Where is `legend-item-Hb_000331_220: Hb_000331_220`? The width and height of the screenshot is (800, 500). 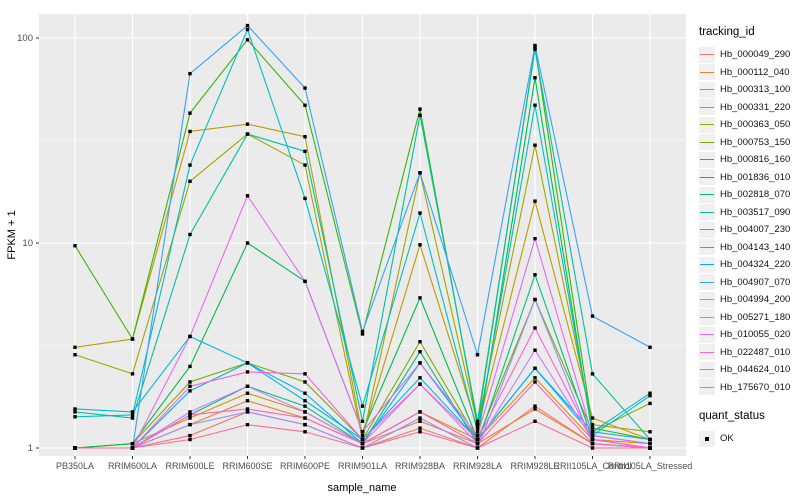
legend-item-Hb_000331_220: Hb_000331_220 is located at coordinates (749, 108).